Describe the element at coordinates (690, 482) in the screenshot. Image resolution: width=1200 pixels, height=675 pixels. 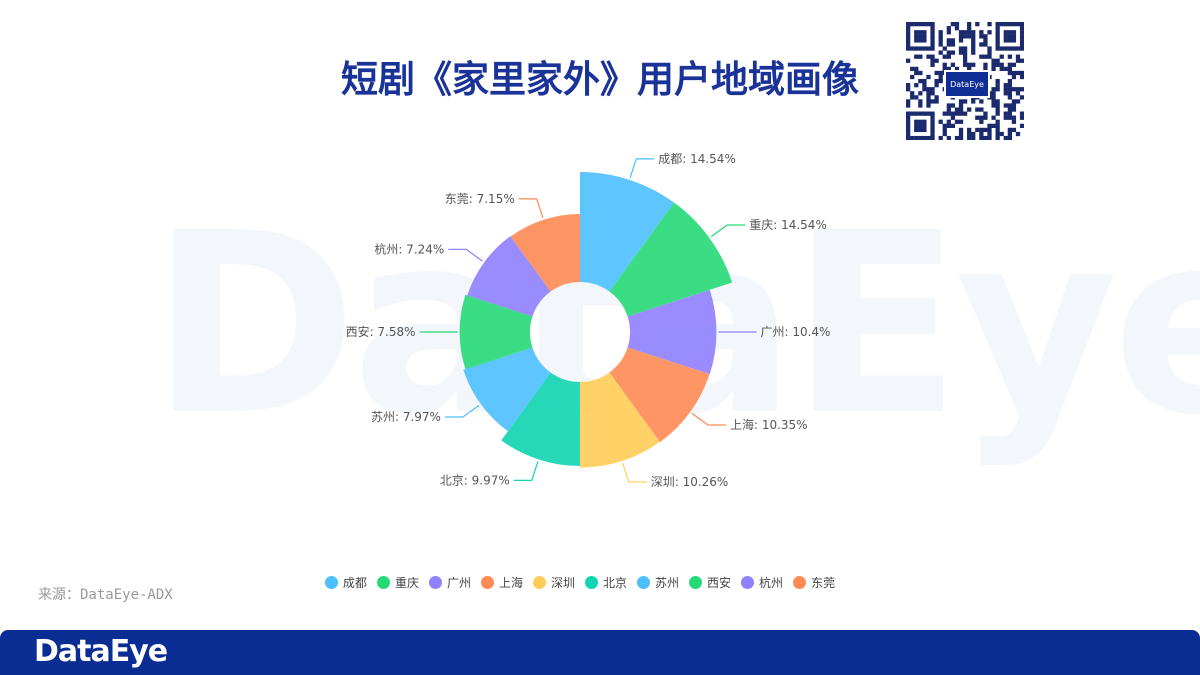
I see `data-label: 深圳: 10.26%` at that location.